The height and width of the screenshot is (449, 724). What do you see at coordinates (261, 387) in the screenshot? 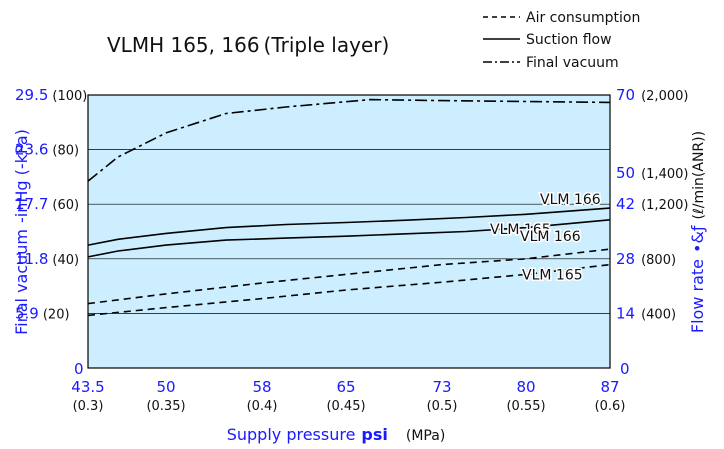
I see `x-tick: 58` at bounding box center [261, 387].